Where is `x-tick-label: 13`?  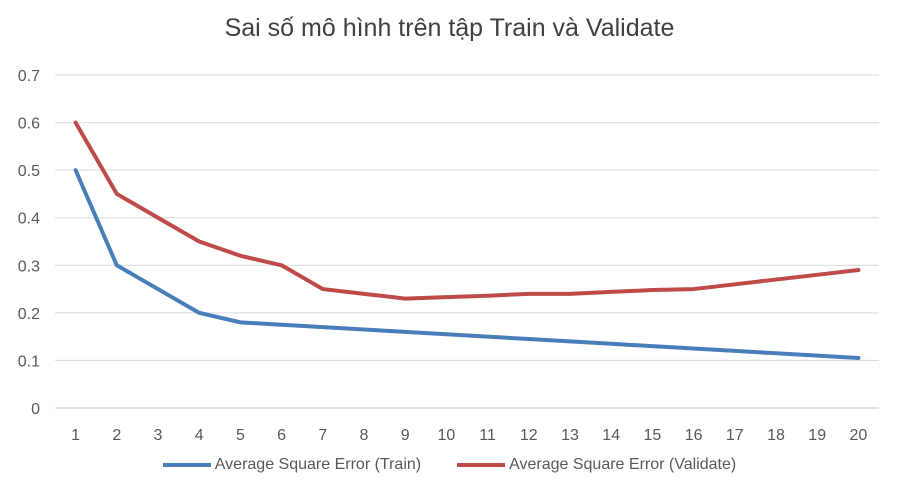 x-tick-label: 13 is located at coordinates (570, 435).